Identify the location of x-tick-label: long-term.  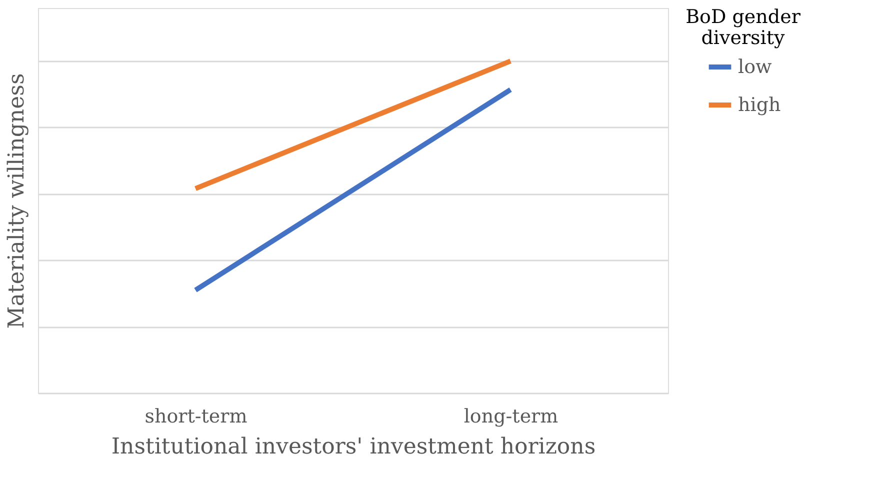
(511, 417).